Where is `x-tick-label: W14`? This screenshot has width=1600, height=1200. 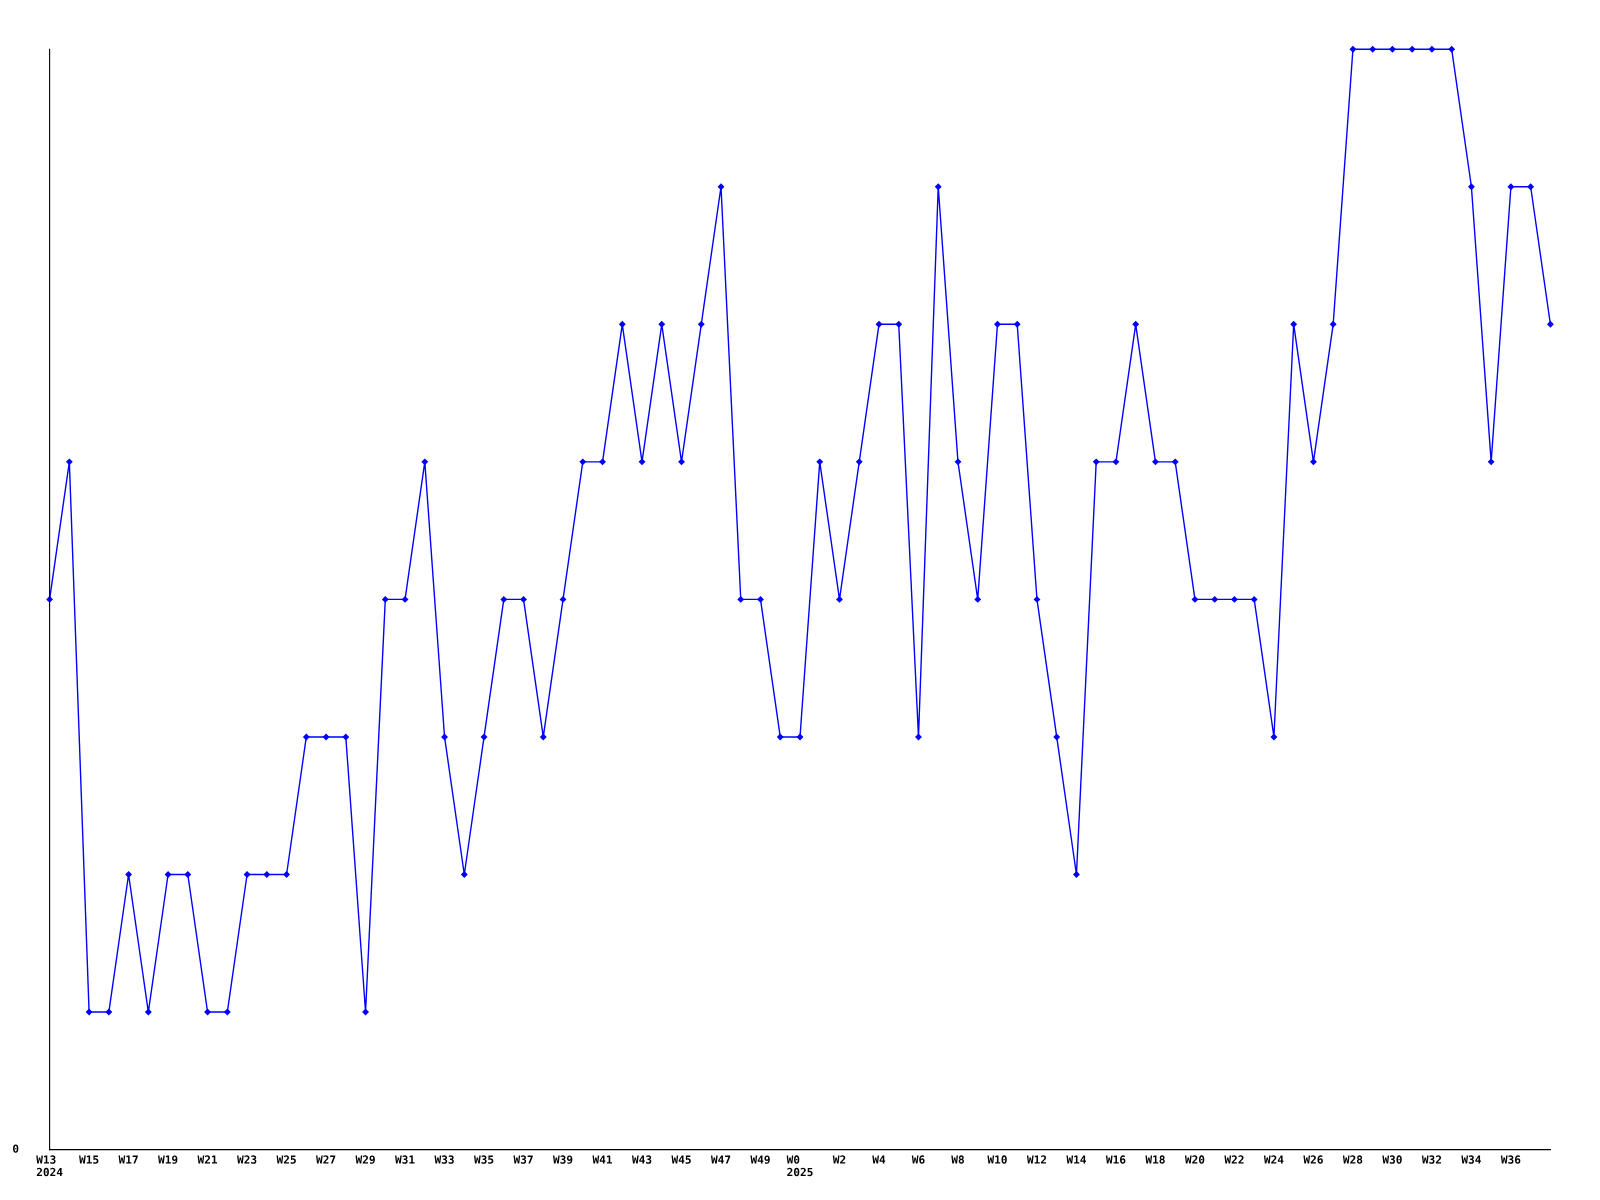 x-tick-label: W14 is located at coordinates (1076, 1159).